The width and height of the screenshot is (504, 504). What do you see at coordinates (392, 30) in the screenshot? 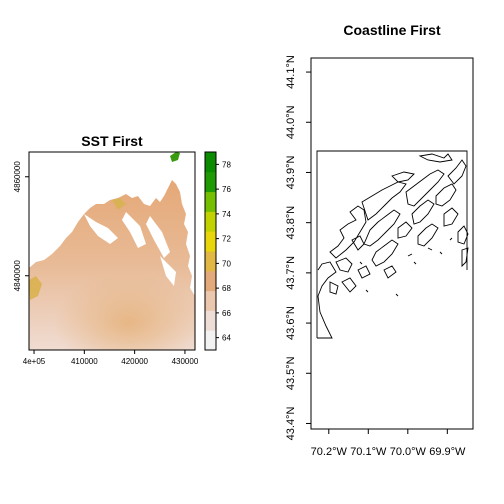
I see `coast-title: Coastline First` at bounding box center [392, 30].